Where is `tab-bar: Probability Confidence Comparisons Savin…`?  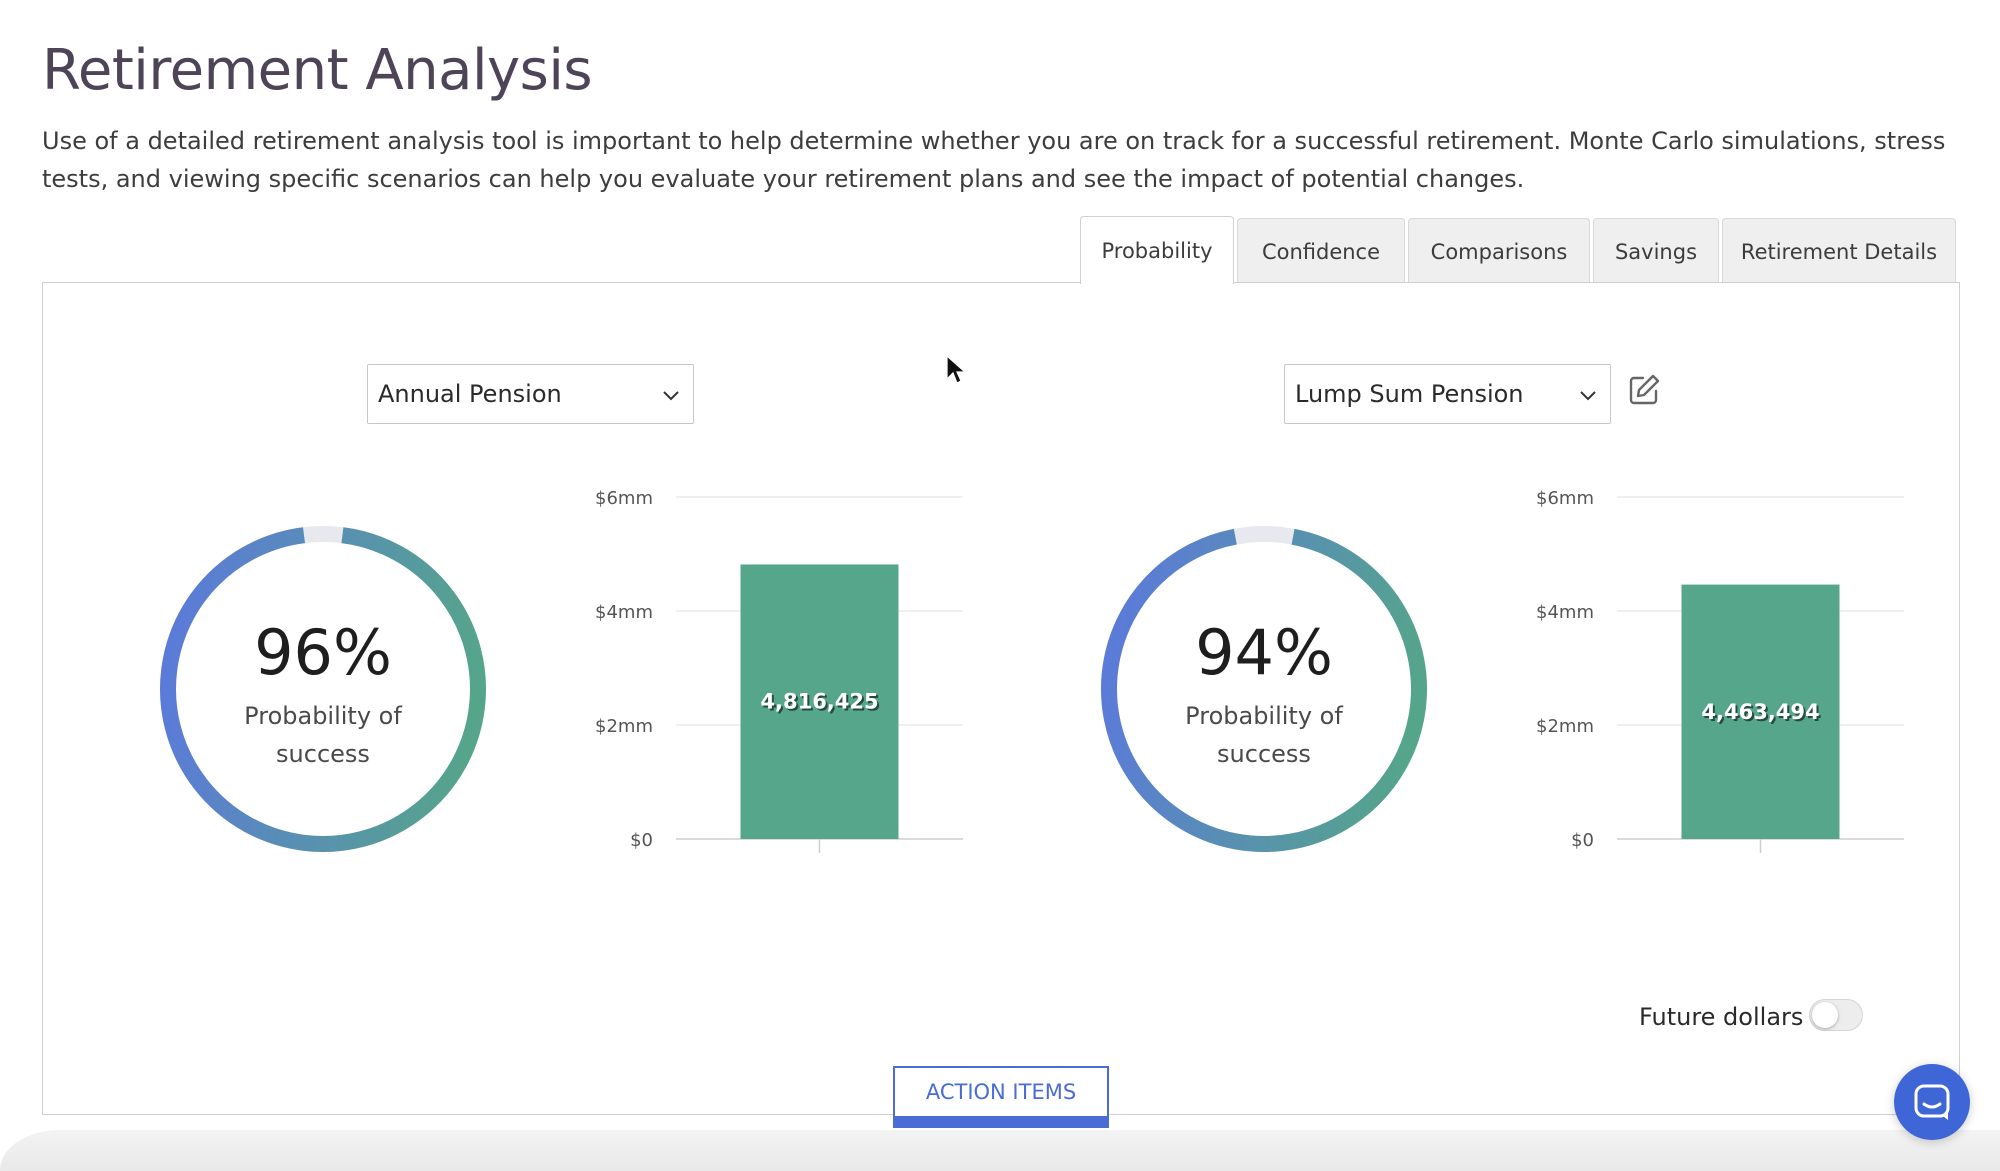 tab-bar: Probability Confidence Comparisons Savin… is located at coordinates (1519, 250).